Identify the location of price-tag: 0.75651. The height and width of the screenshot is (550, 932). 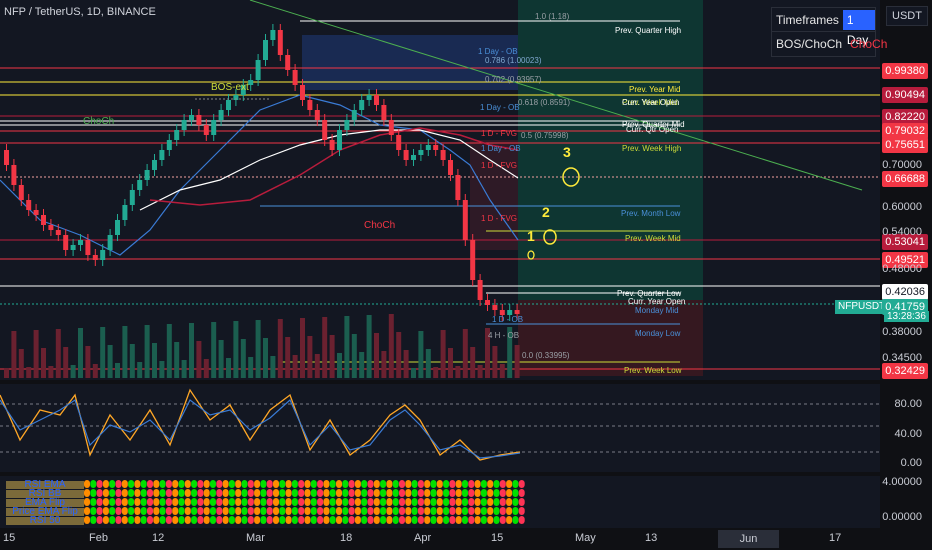
(905, 145).